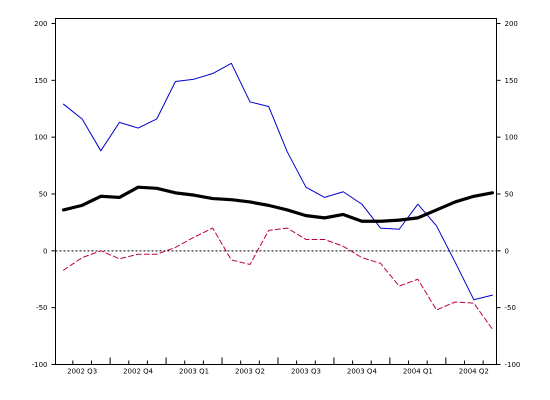  Describe the element at coordinates (513, 365) in the screenshot. I see `y-tick-label-right: -100` at that location.